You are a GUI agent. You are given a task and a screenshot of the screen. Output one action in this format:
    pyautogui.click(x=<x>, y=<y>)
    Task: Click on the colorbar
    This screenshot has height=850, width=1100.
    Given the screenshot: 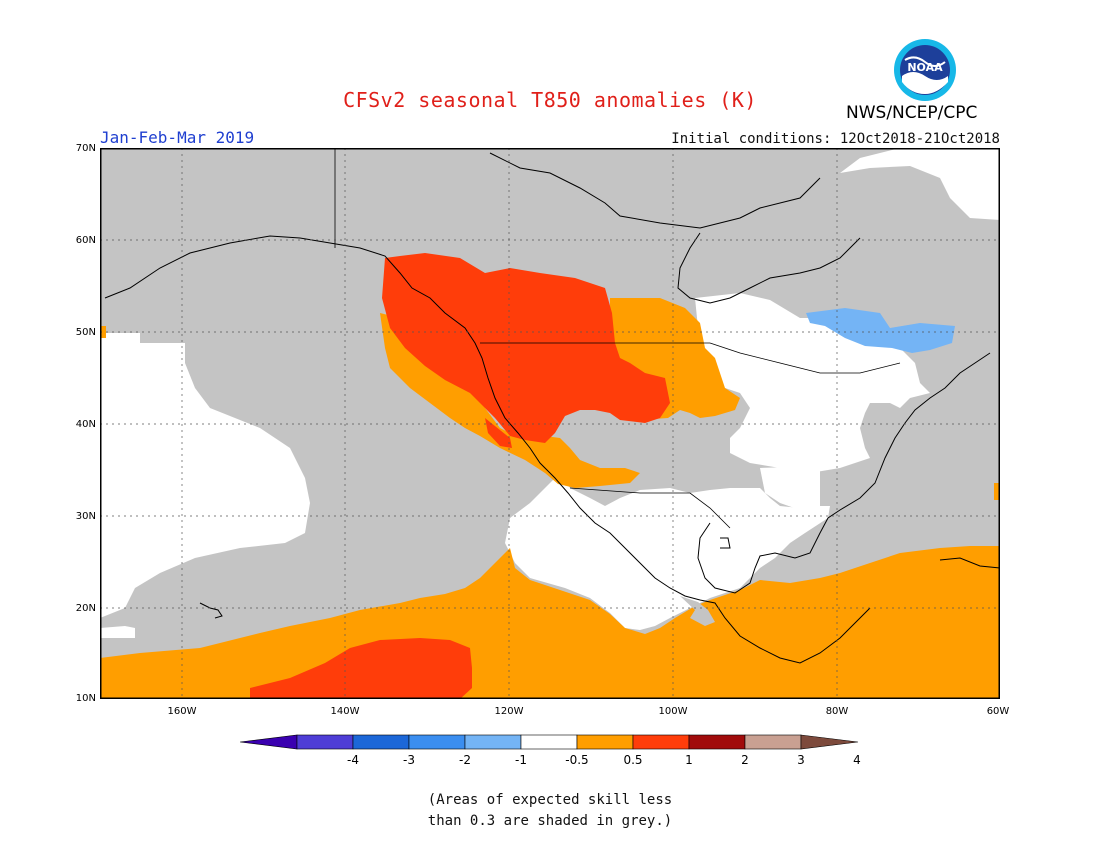 What is the action you would take?
    pyautogui.click(x=549, y=742)
    